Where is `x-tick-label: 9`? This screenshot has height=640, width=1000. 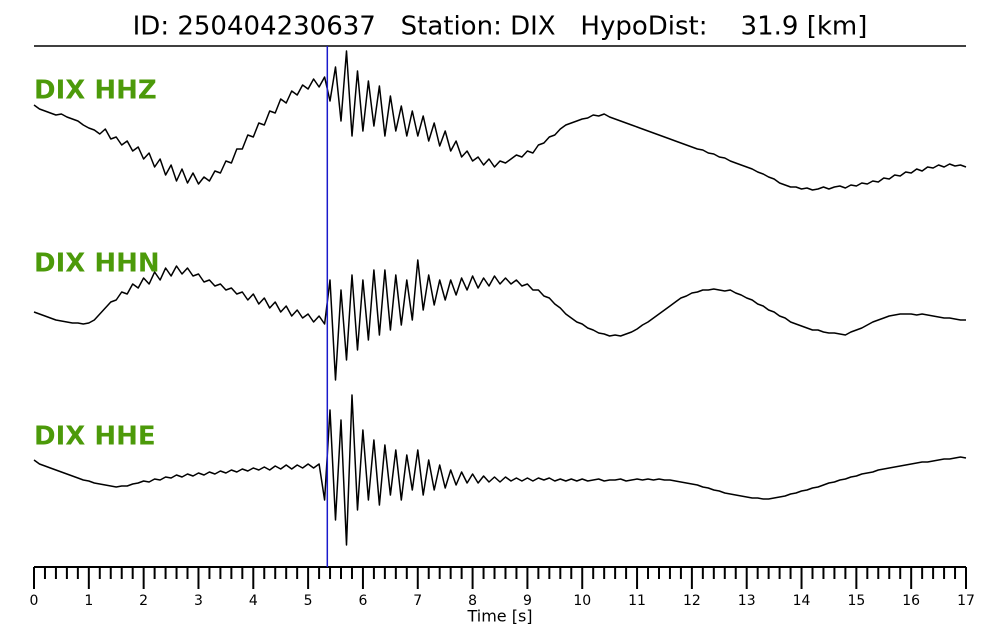
x-tick-label: 9 is located at coordinates (527, 601).